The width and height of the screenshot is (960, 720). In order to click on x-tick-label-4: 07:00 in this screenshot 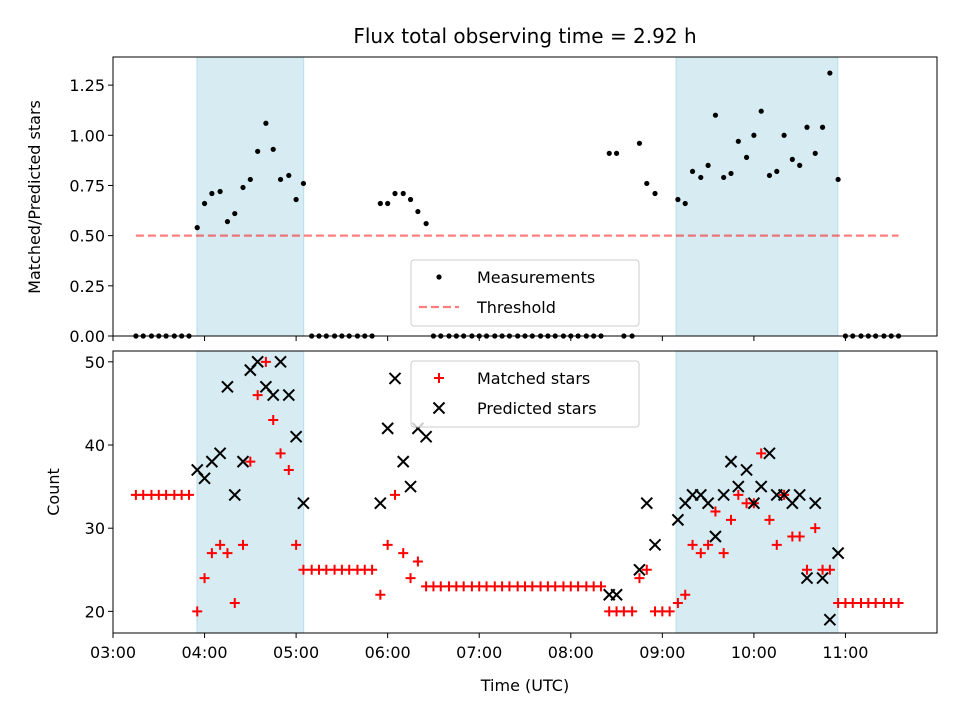, I will do `click(479, 652)`.